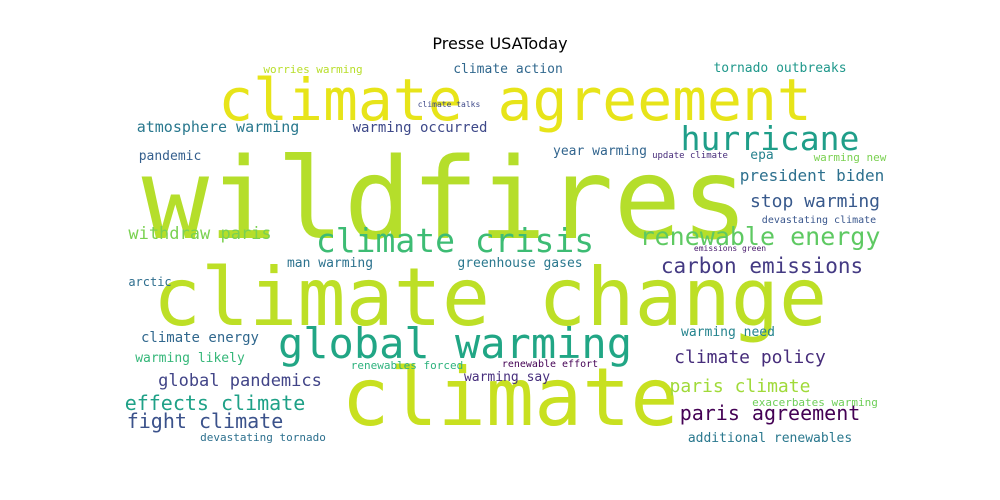 The image size is (1000, 500). I want to click on word-man-warming: man warming, so click(330, 263).